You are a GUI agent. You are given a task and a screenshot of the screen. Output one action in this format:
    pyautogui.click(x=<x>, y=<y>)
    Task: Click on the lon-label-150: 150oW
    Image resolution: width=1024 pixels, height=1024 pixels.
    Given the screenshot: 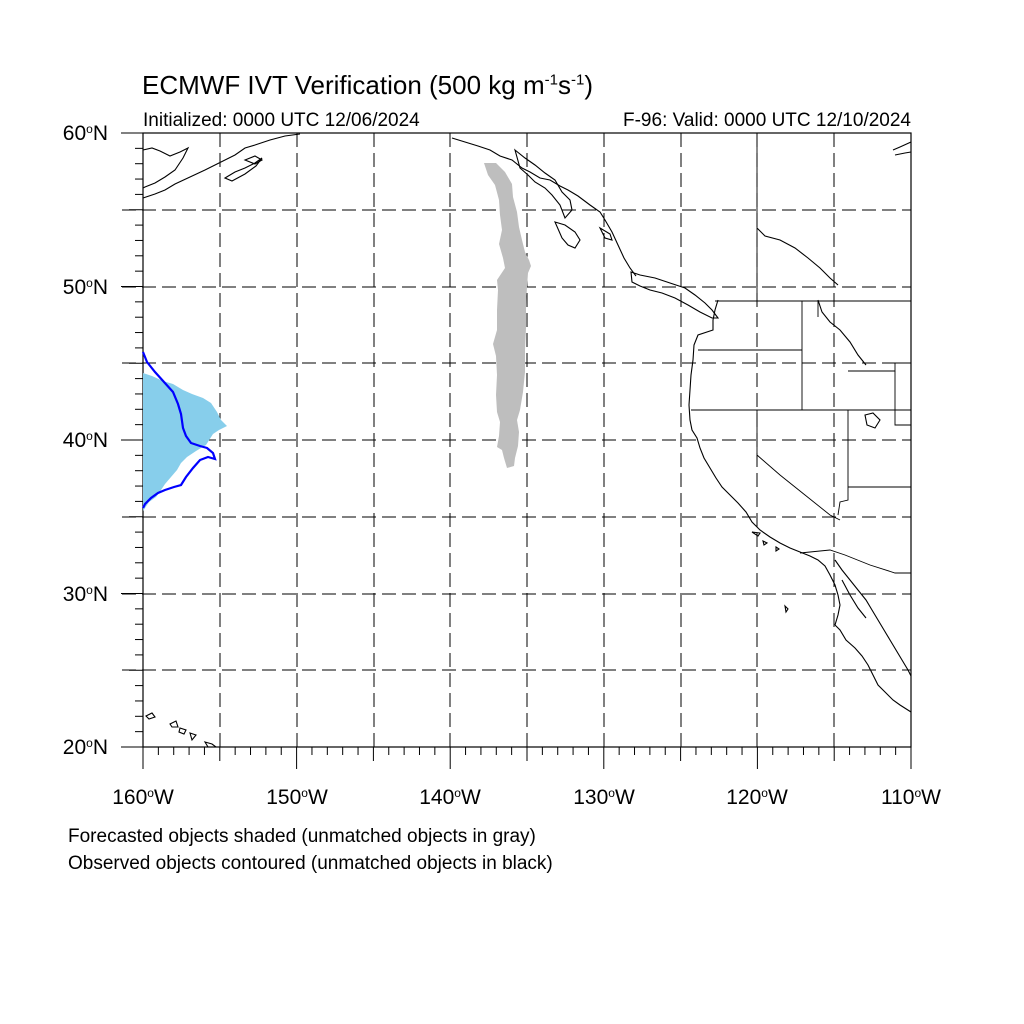 What is the action you would take?
    pyautogui.click(x=297, y=797)
    